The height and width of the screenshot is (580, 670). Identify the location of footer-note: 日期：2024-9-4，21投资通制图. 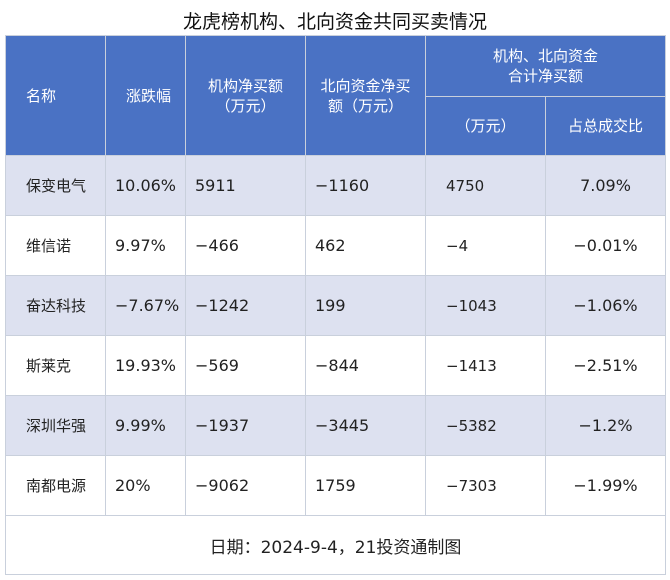
(335, 545).